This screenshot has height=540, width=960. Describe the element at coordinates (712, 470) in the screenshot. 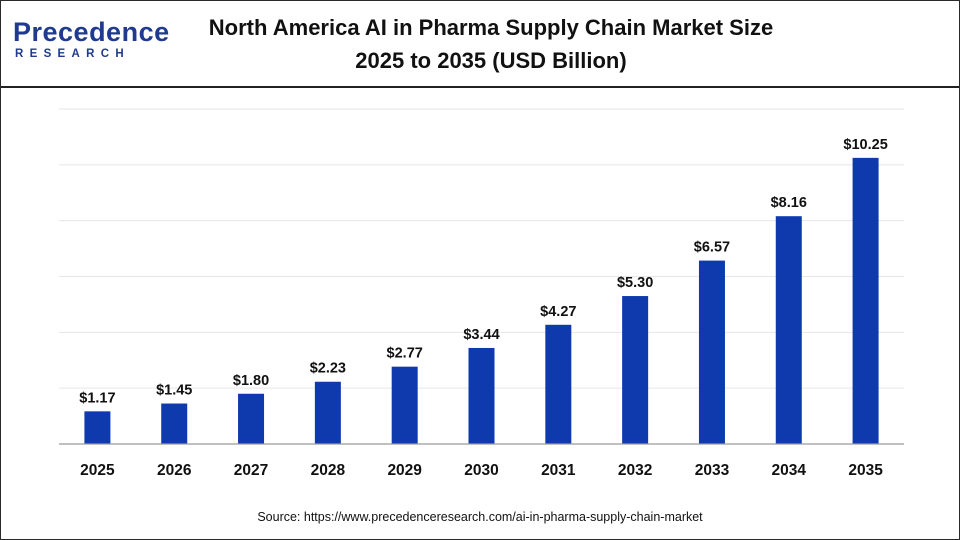

I see `x-tick-label: 2033` at that location.